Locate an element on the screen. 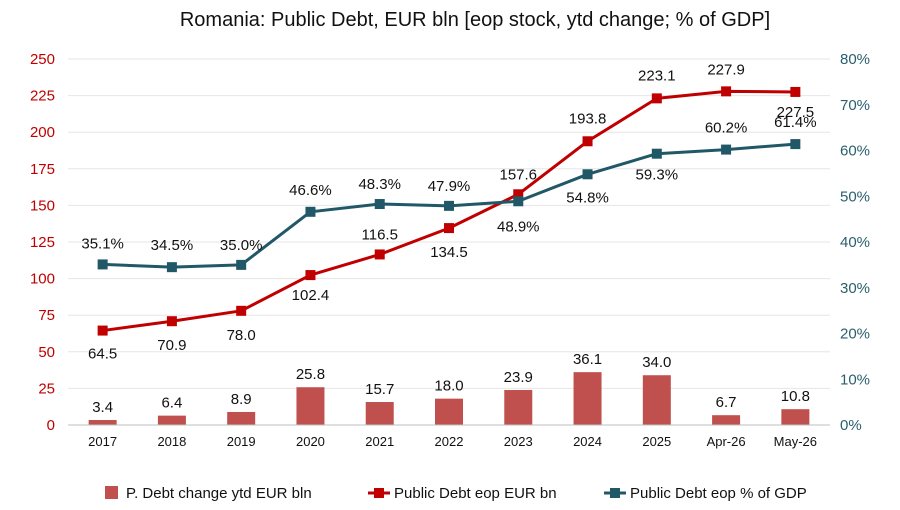  y-right-tick-label: 70% is located at coordinates (855, 105).